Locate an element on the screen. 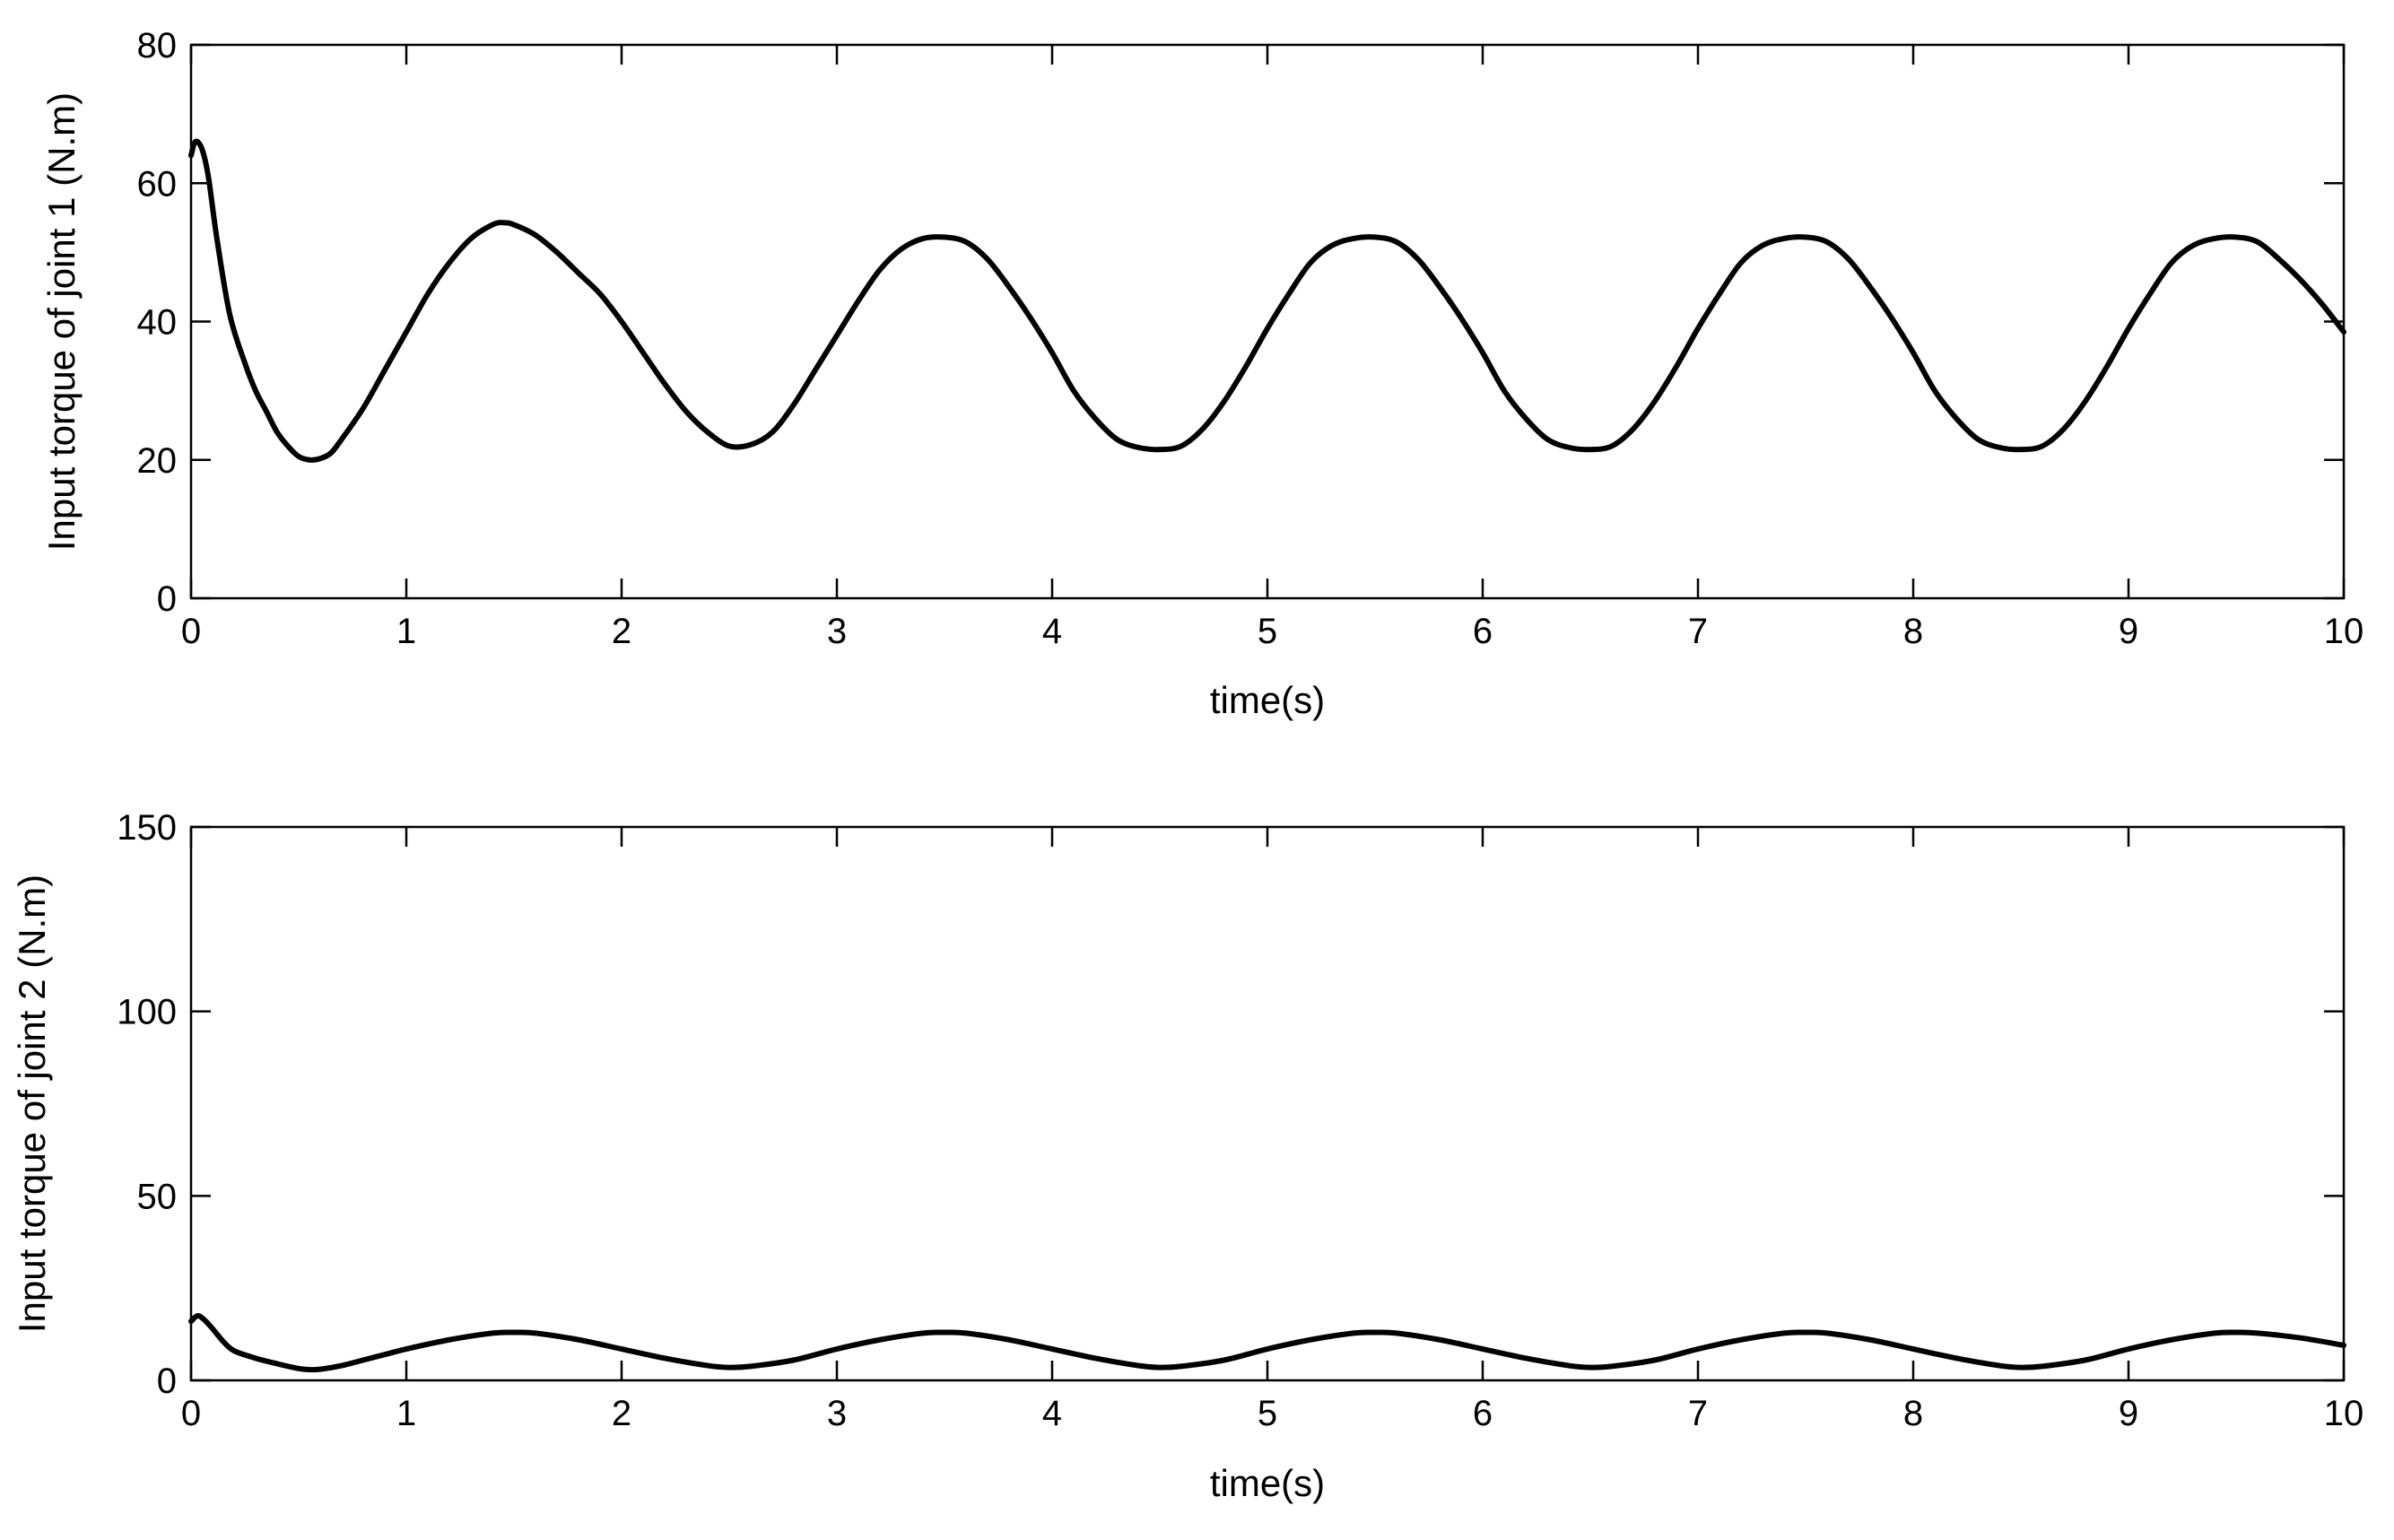 The height and width of the screenshot is (1540, 2394). y-tick-label: 80 is located at coordinates (157, 45).